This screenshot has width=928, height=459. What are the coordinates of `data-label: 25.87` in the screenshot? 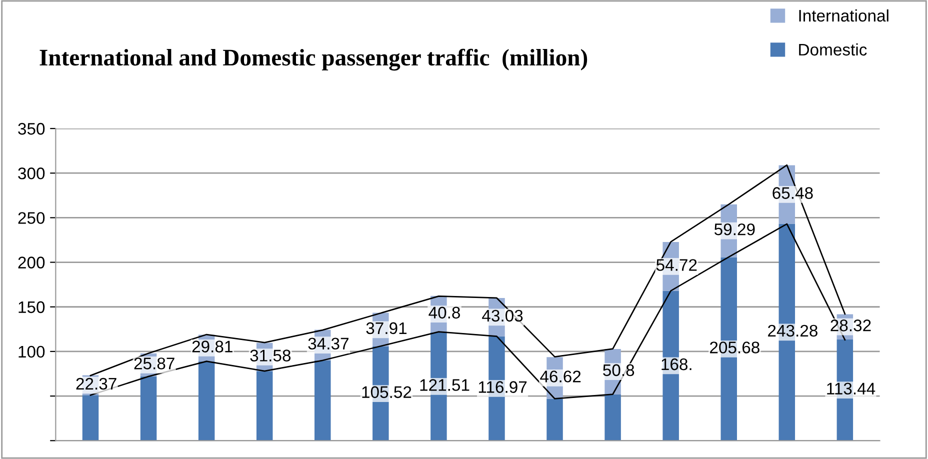 It's located at (154, 364).